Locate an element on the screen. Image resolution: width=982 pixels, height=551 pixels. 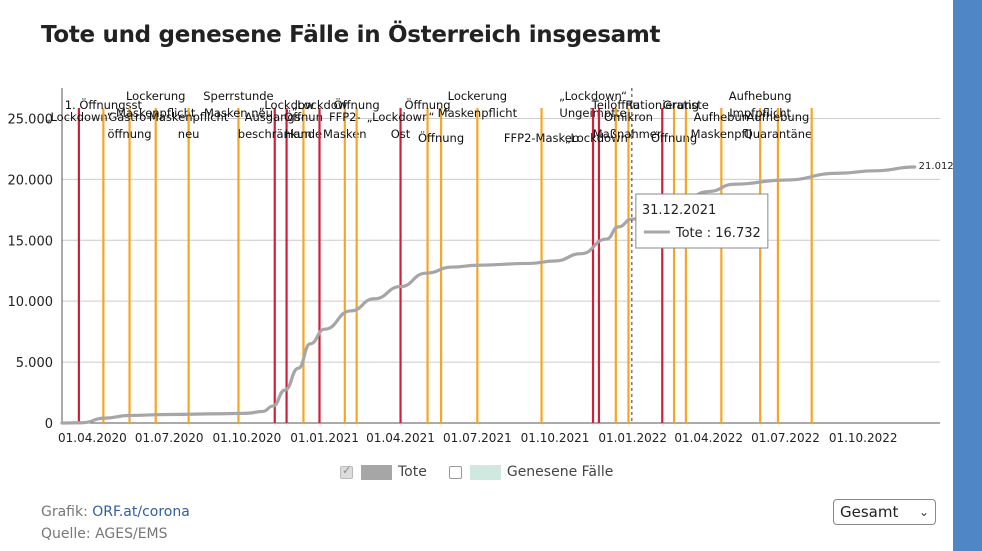
event-label: Sperrstunde is located at coordinates (238, 96).